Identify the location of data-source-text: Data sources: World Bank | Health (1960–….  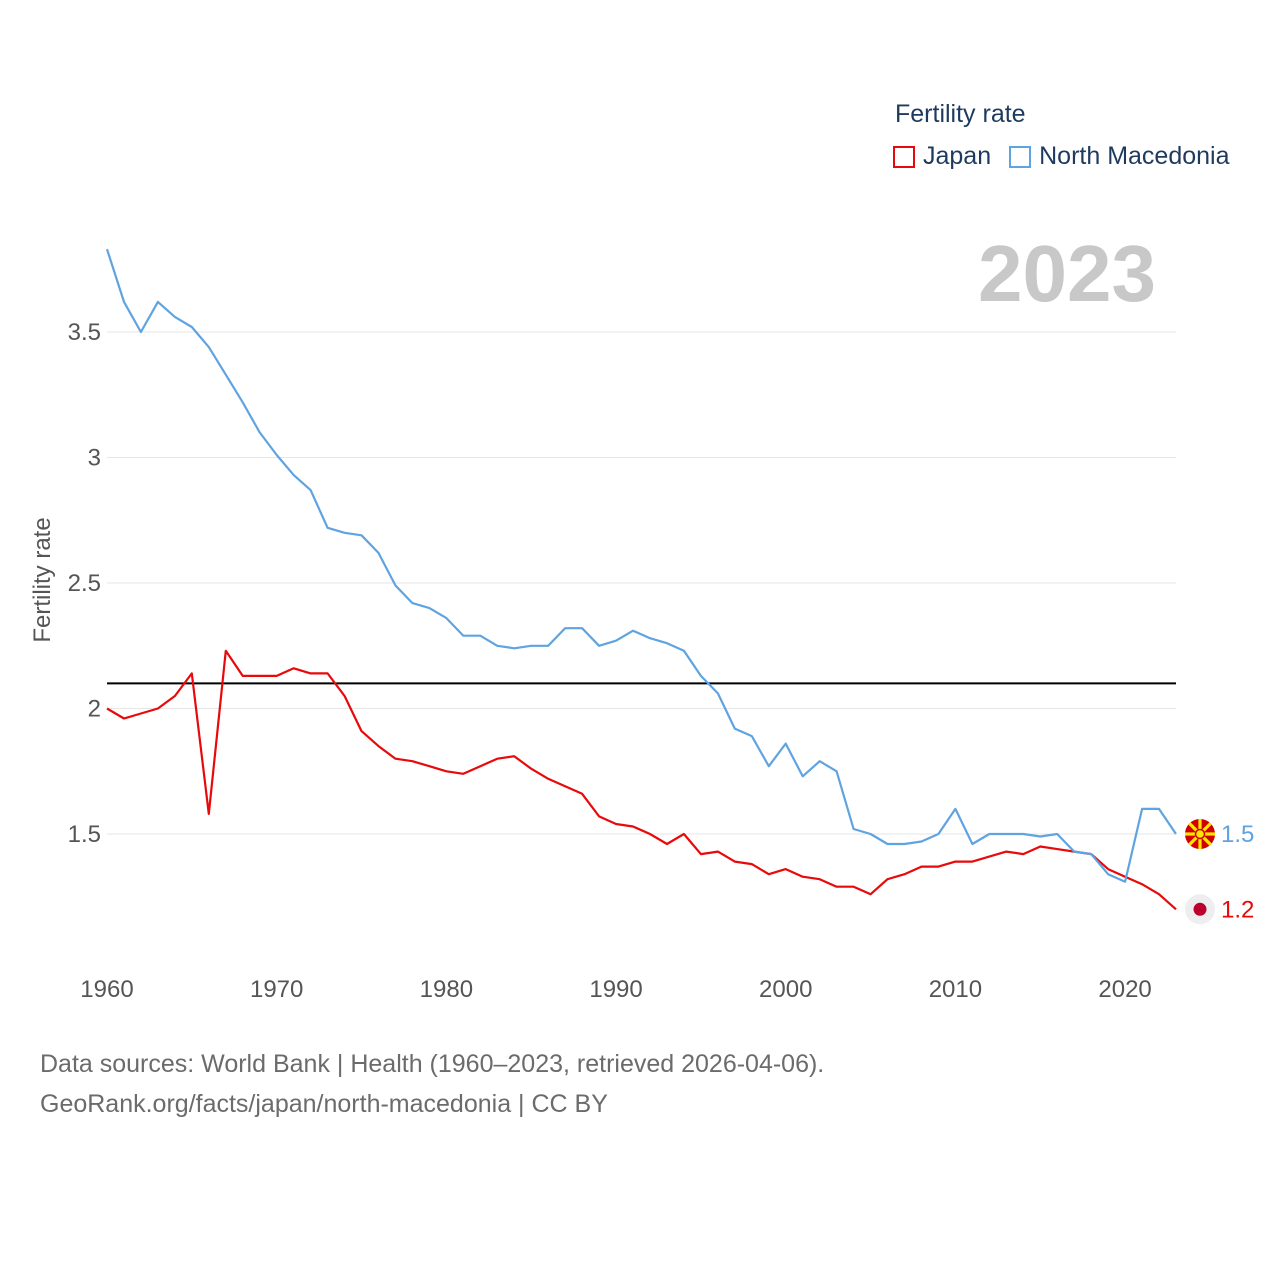
(432, 1064).